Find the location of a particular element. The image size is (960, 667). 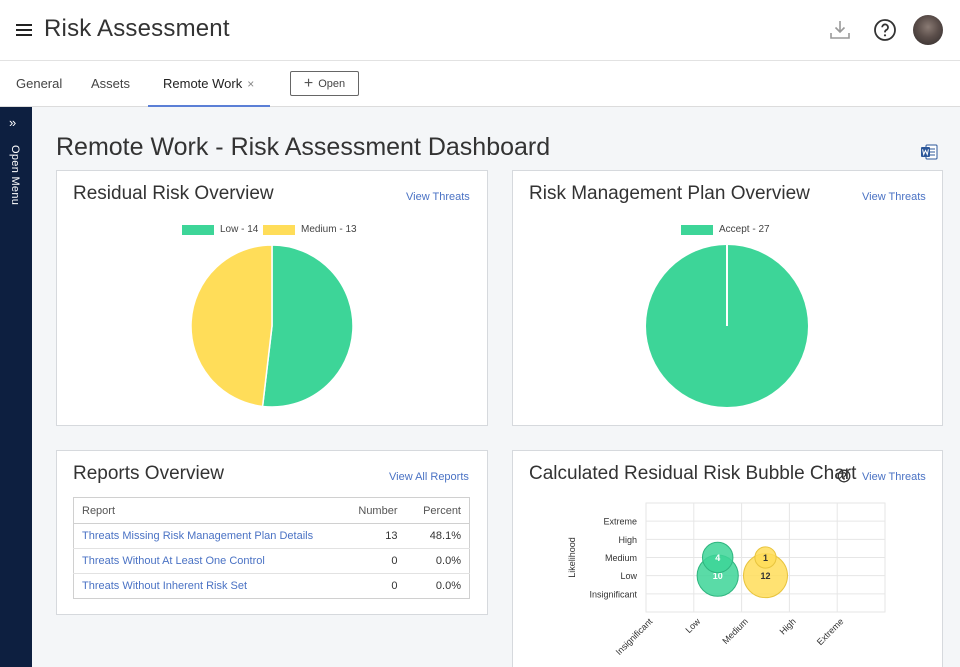

plus-icon: + is located at coordinates (308, 83).